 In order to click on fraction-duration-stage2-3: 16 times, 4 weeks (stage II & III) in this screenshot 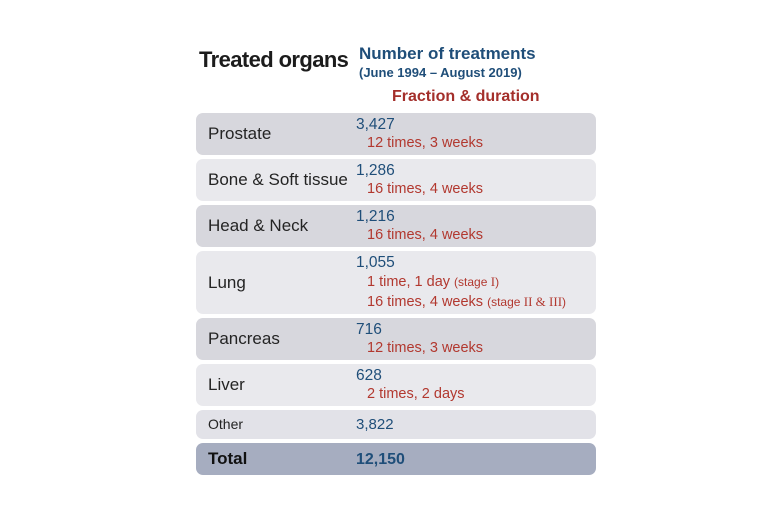, I will do `click(476, 302)`.